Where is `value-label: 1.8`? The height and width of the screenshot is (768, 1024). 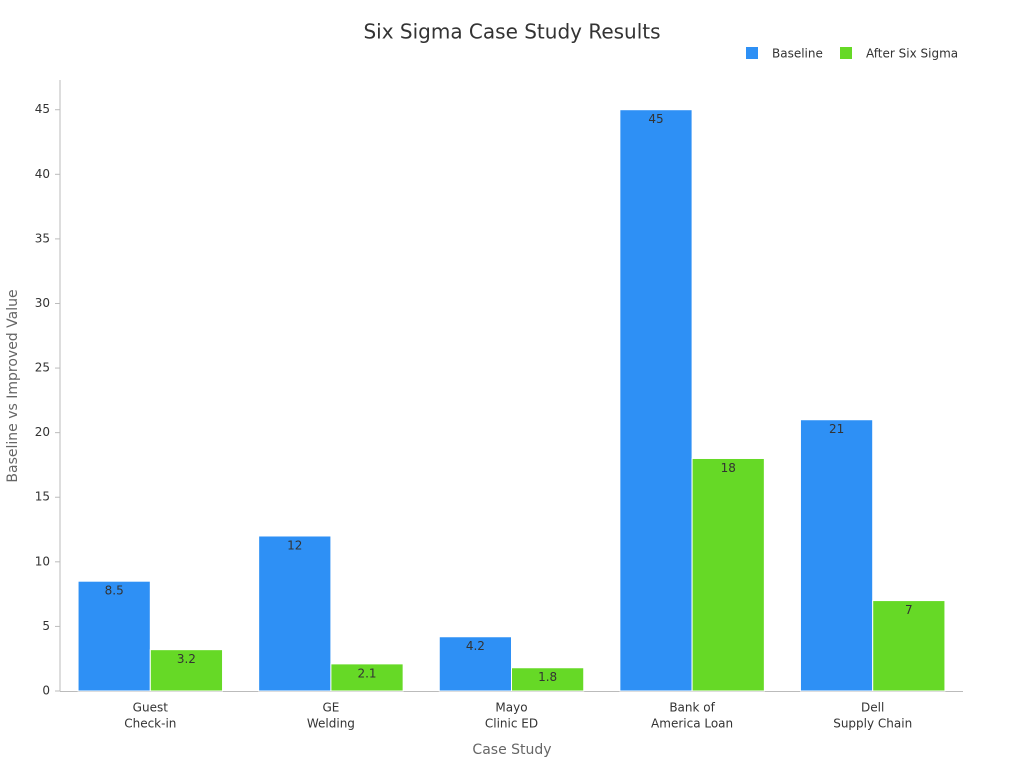 value-label: 1.8 is located at coordinates (547, 677).